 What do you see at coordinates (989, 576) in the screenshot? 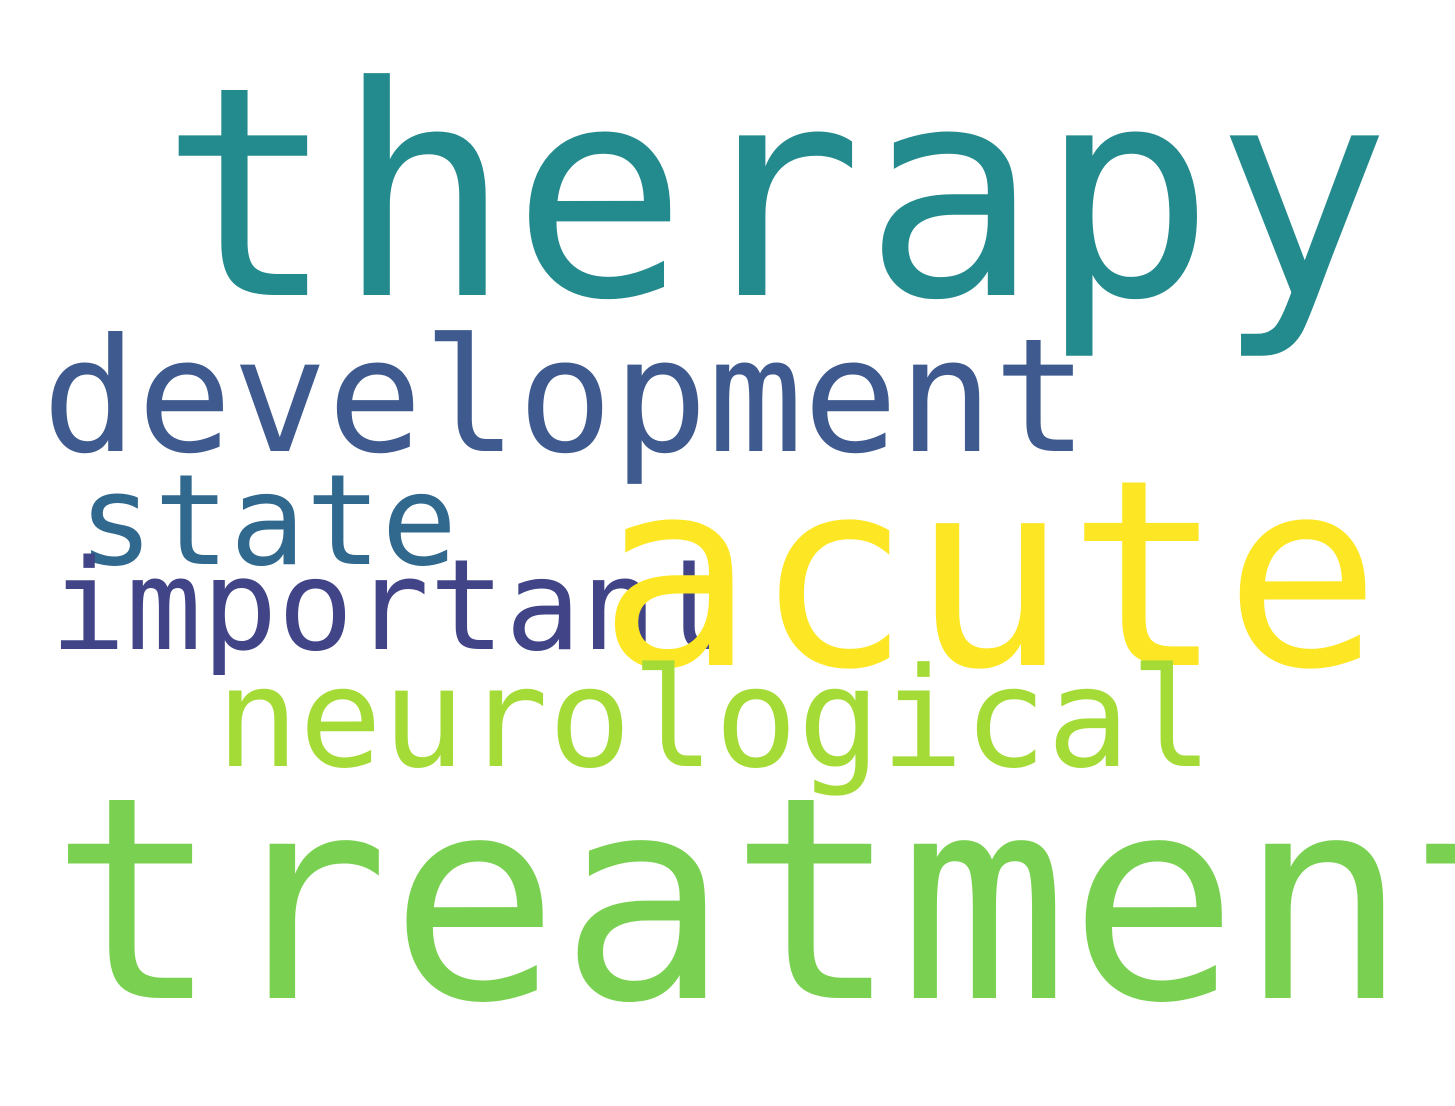
I see `word-acute: acute` at bounding box center [989, 576].